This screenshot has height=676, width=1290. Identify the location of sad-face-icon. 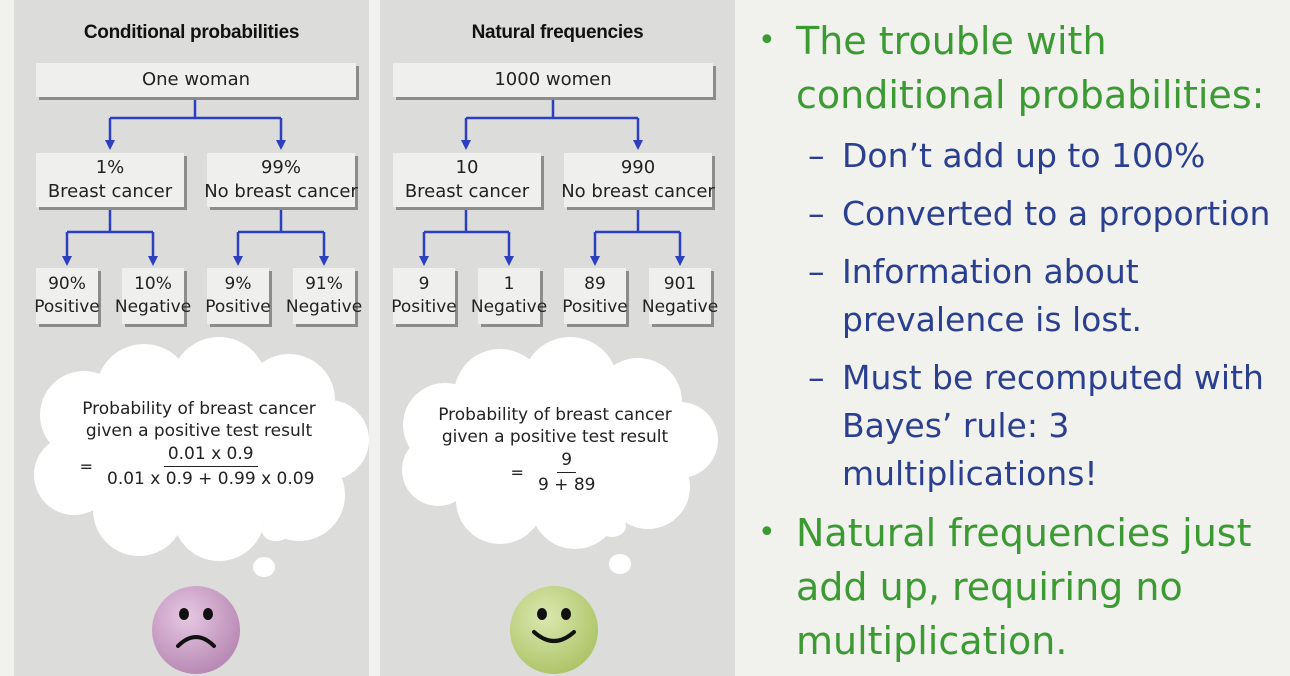
(196, 630).